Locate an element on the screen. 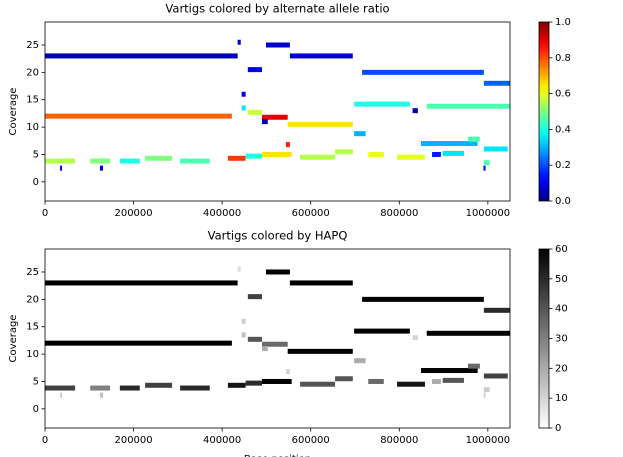  colorbar-tick-label: 20 is located at coordinates (561, 368).